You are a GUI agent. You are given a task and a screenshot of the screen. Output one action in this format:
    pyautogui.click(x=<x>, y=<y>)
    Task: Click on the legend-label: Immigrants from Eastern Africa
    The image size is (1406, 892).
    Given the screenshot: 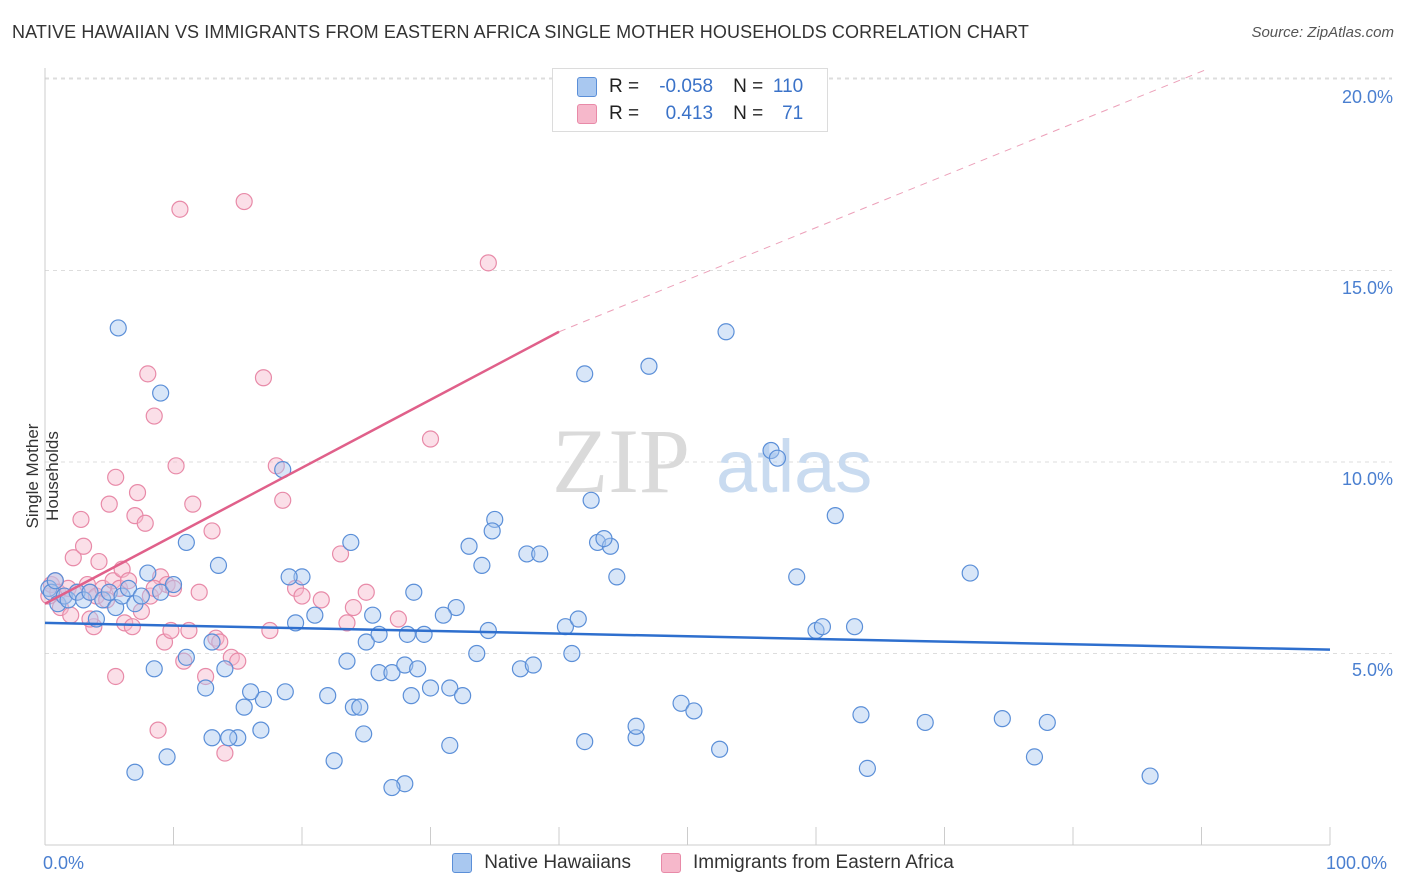 What is the action you would take?
    pyautogui.click(x=823, y=862)
    